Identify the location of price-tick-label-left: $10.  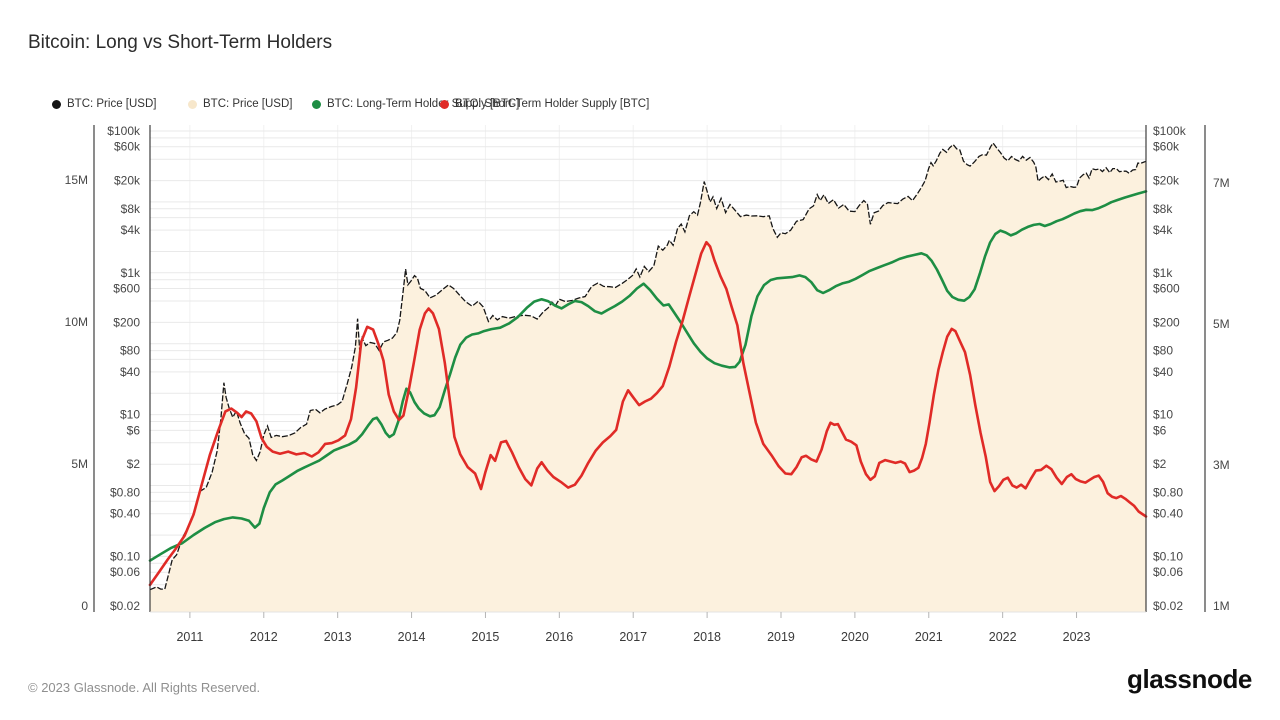
(130, 415).